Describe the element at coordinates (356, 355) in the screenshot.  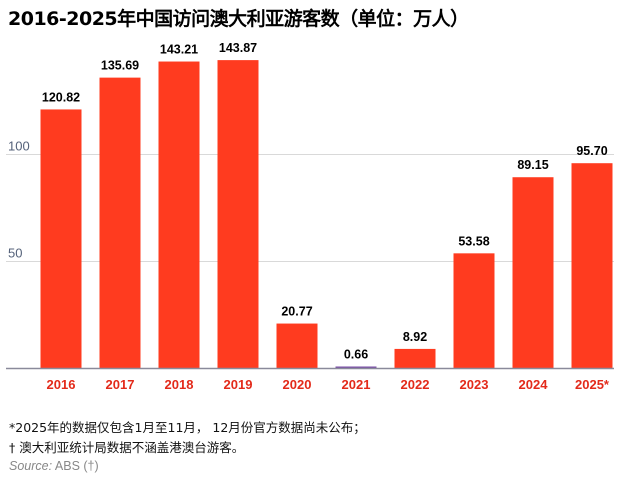
I see `data-label: 0.66` at that location.